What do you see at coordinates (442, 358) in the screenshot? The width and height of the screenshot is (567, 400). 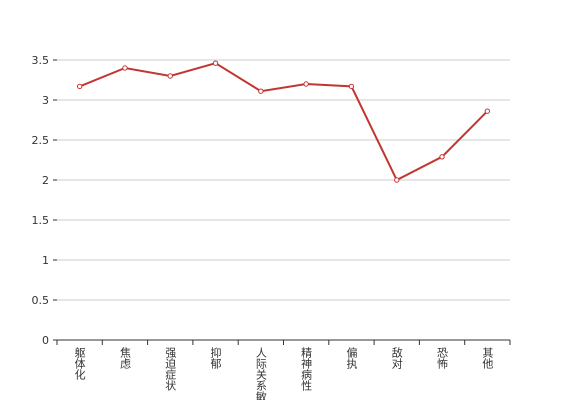 I see `x-tick-label: 恐怖` at bounding box center [442, 358].